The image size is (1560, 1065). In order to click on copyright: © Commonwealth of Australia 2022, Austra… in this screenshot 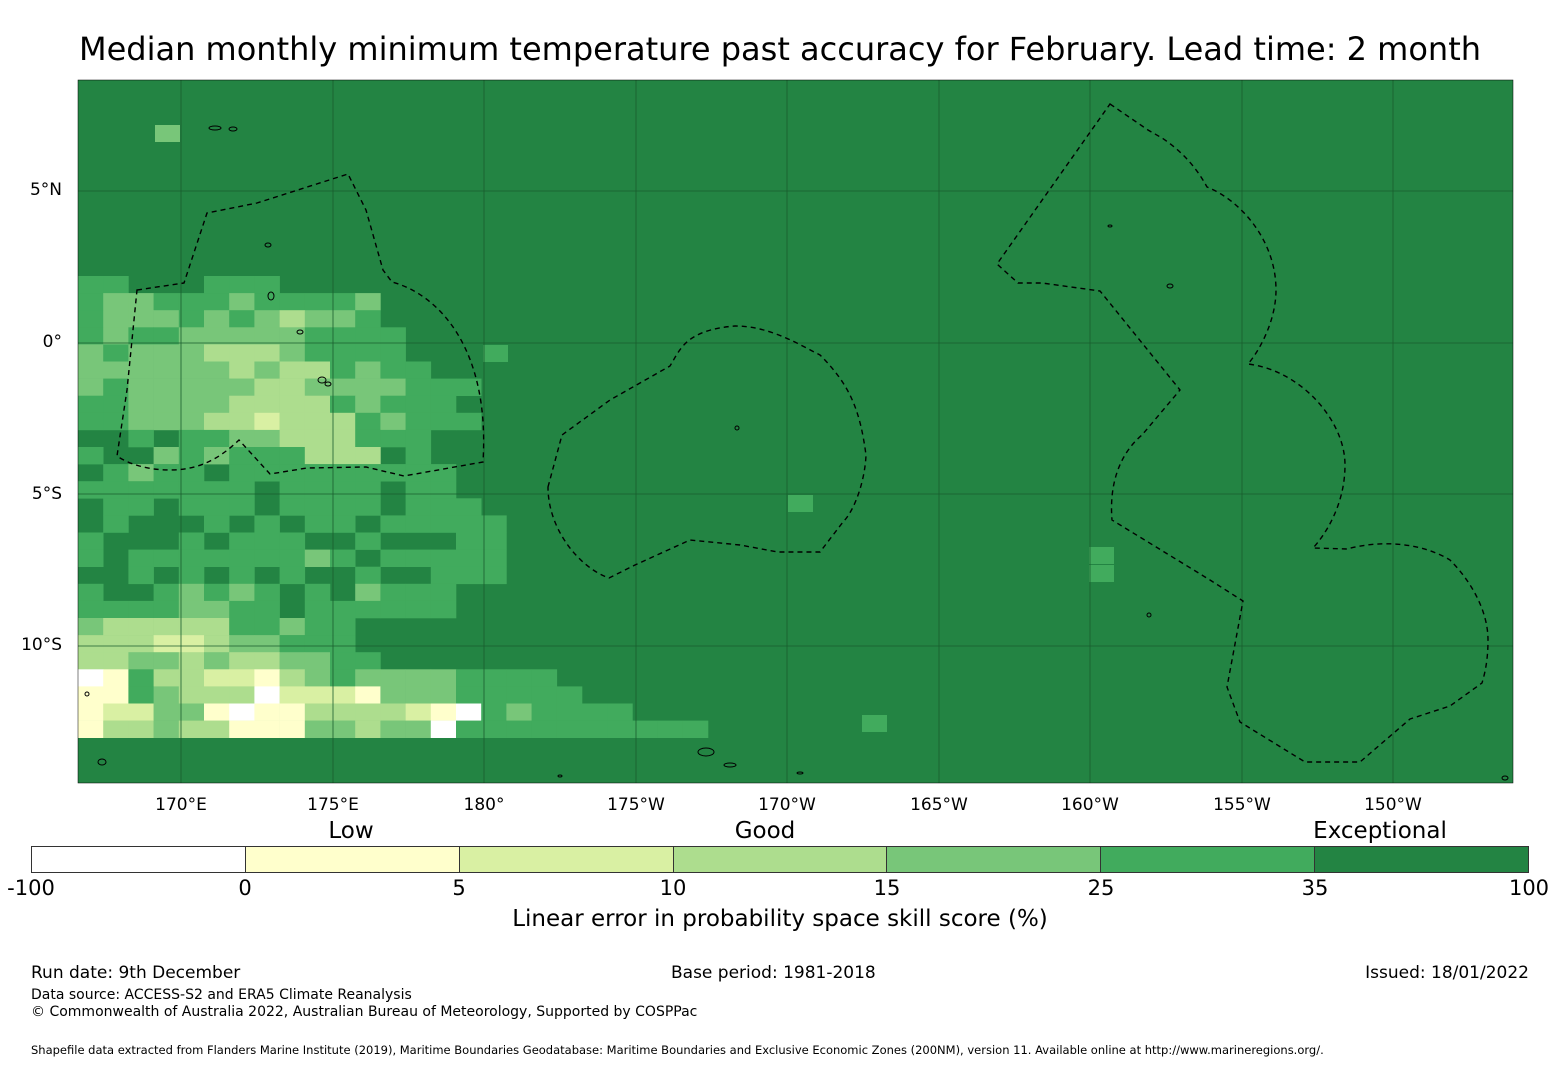, I will do `click(364, 1012)`.